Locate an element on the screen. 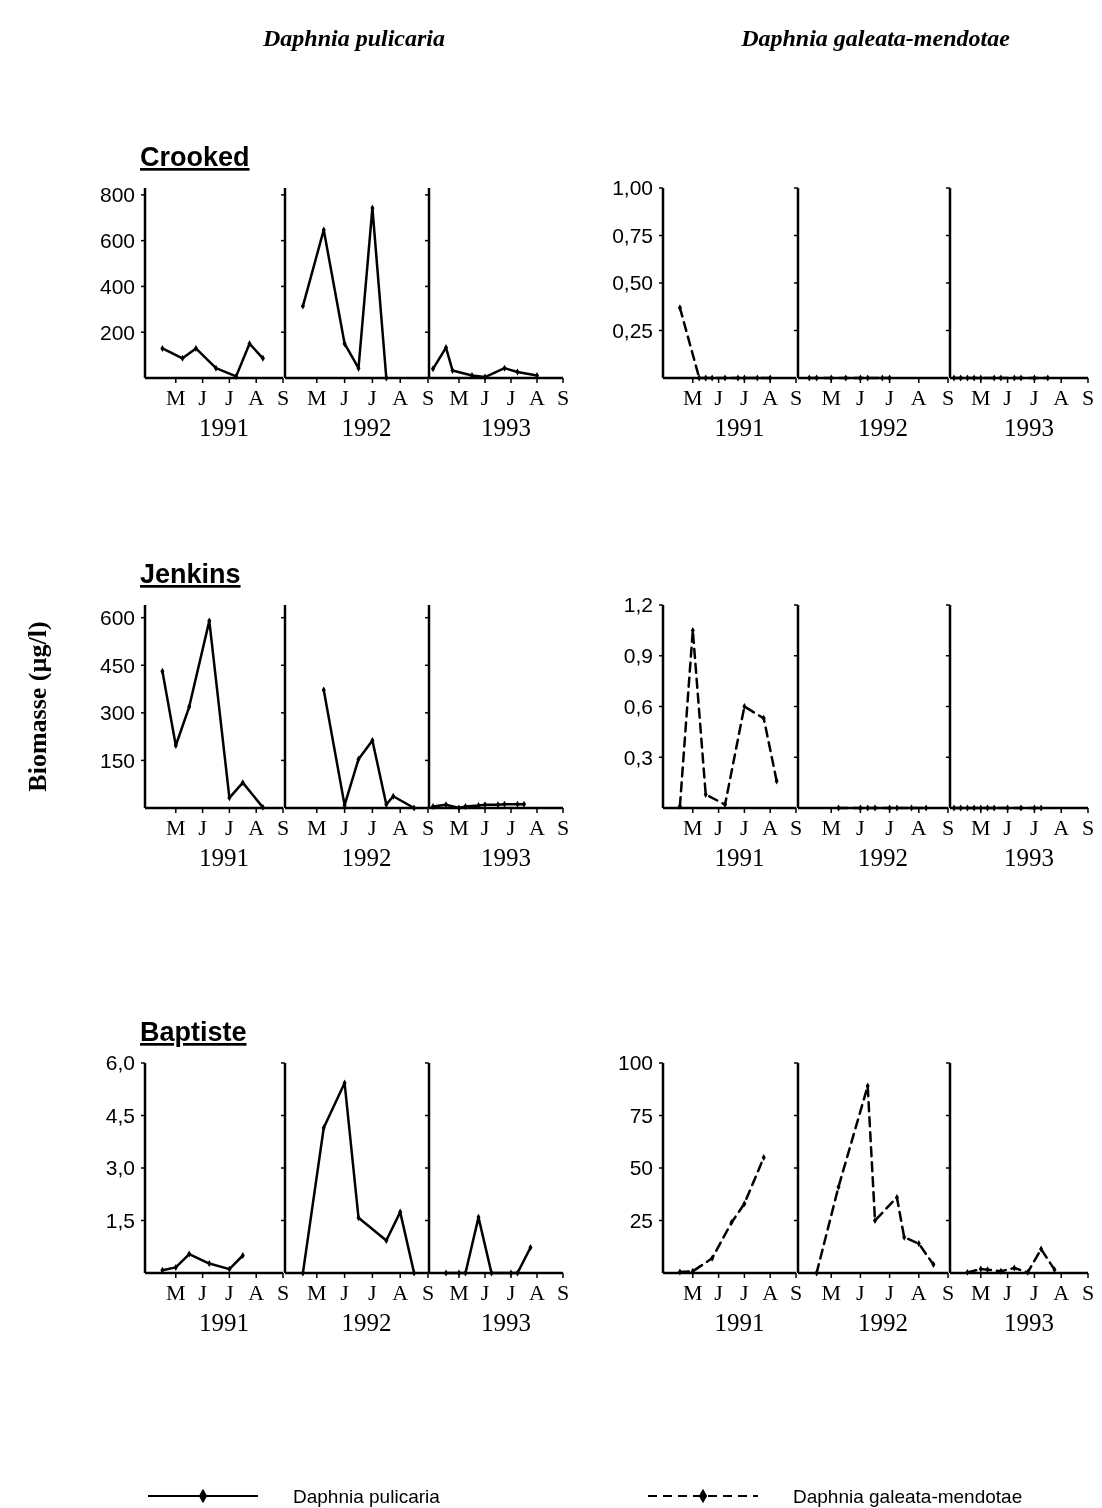 The height and width of the screenshot is (1508, 1102). y-tick-label: 200 is located at coordinates (117, 332).